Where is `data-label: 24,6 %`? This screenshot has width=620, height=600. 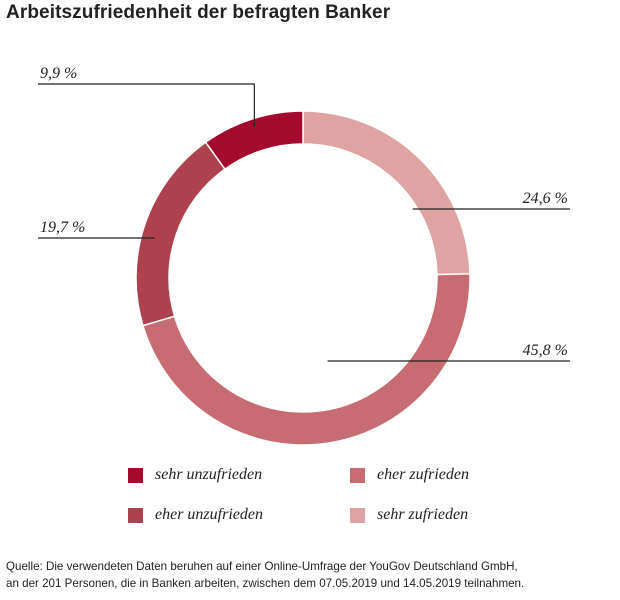 data-label: 24,6 % is located at coordinates (545, 198).